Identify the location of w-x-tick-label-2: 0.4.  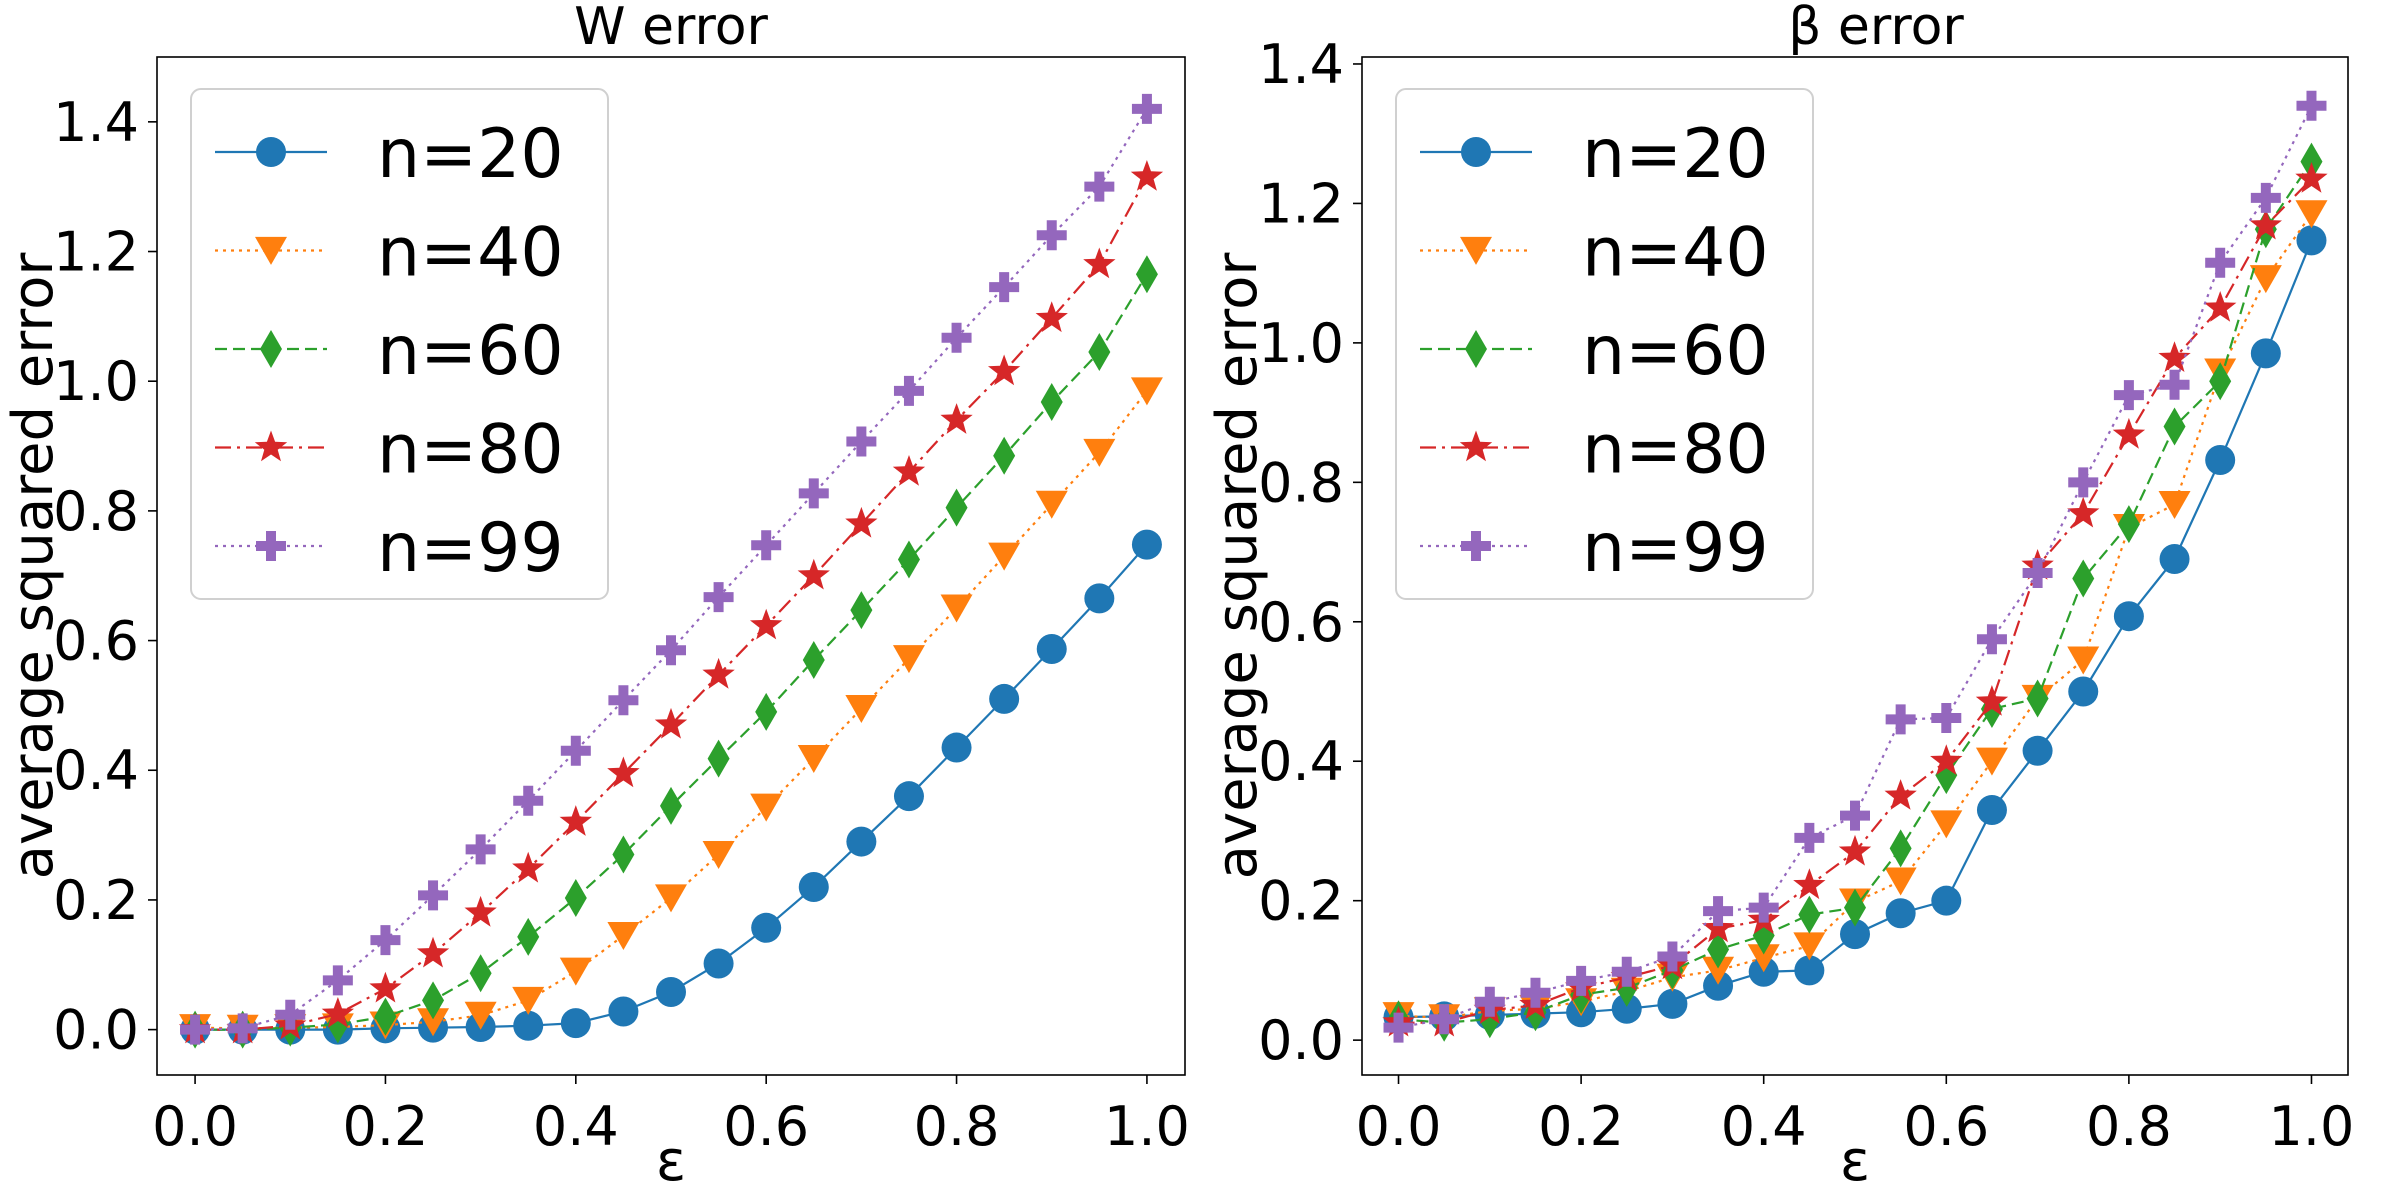
(576, 1126).